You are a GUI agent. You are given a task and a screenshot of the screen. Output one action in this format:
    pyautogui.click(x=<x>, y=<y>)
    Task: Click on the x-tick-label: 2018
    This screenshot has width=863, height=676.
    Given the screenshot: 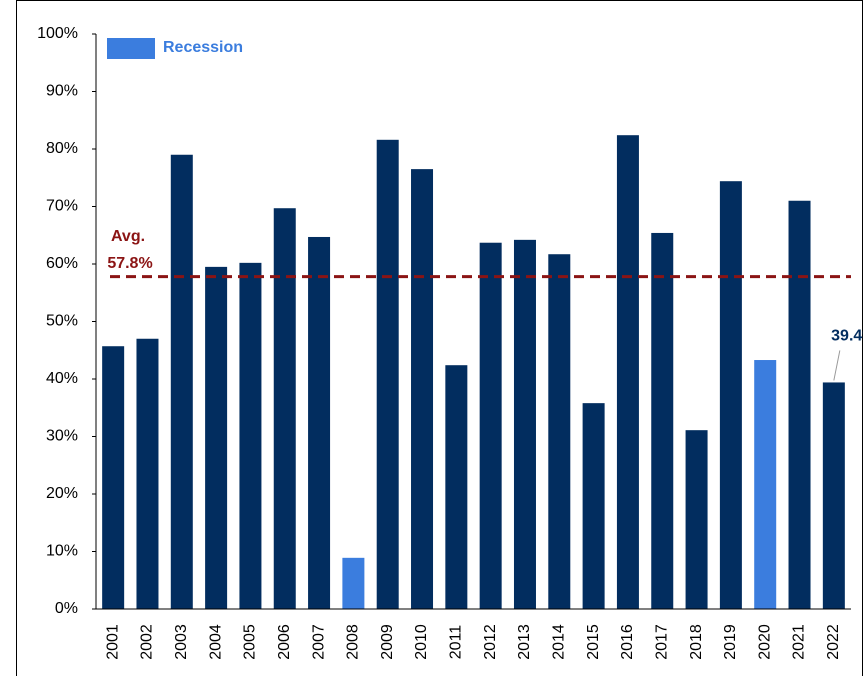 What is the action you would take?
    pyautogui.click(x=696, y=642)
    